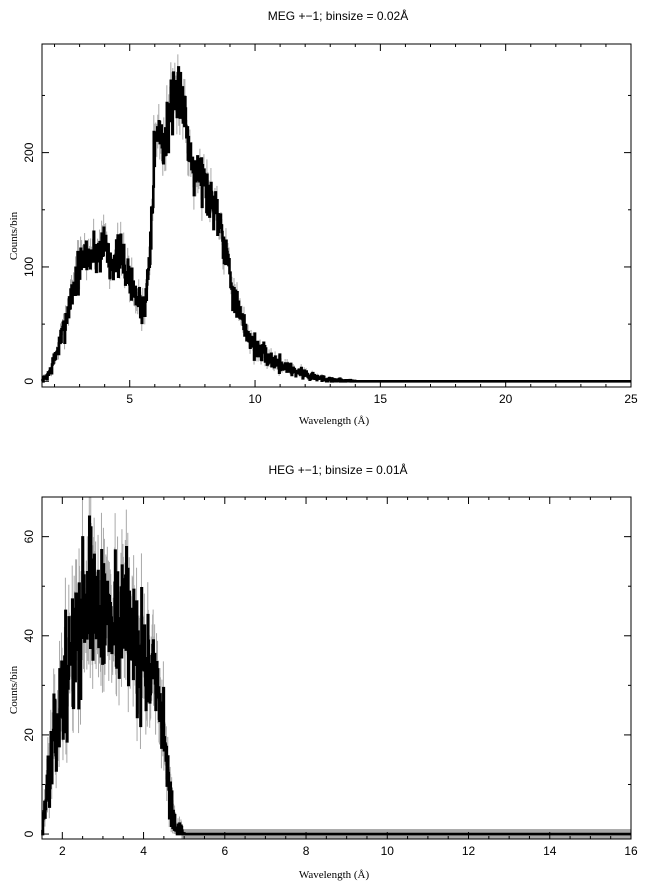  Describe the element at coordinates (306, 851) in the screenshot. I see `heg-x-tick-label: 8` at that location.